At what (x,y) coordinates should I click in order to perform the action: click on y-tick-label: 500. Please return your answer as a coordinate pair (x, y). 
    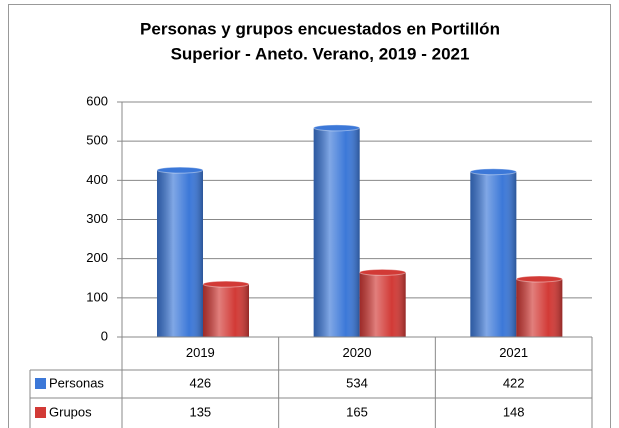
    Looking at the image, I should click on (97, 140).